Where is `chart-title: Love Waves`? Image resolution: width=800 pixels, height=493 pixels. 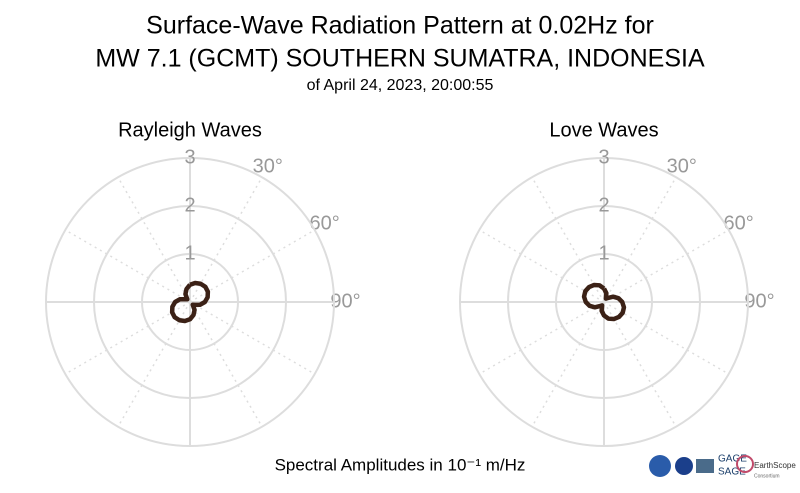 chart-title: Love Waves is located at coordinates (603, 130).